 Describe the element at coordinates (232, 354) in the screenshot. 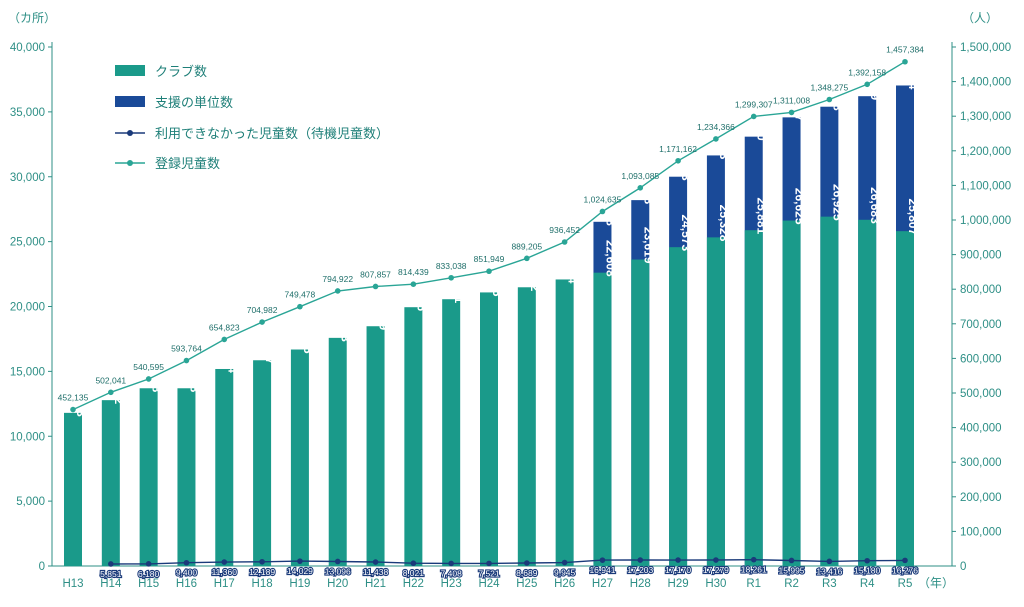

I see `club-bar-label: 15,184` at that location.